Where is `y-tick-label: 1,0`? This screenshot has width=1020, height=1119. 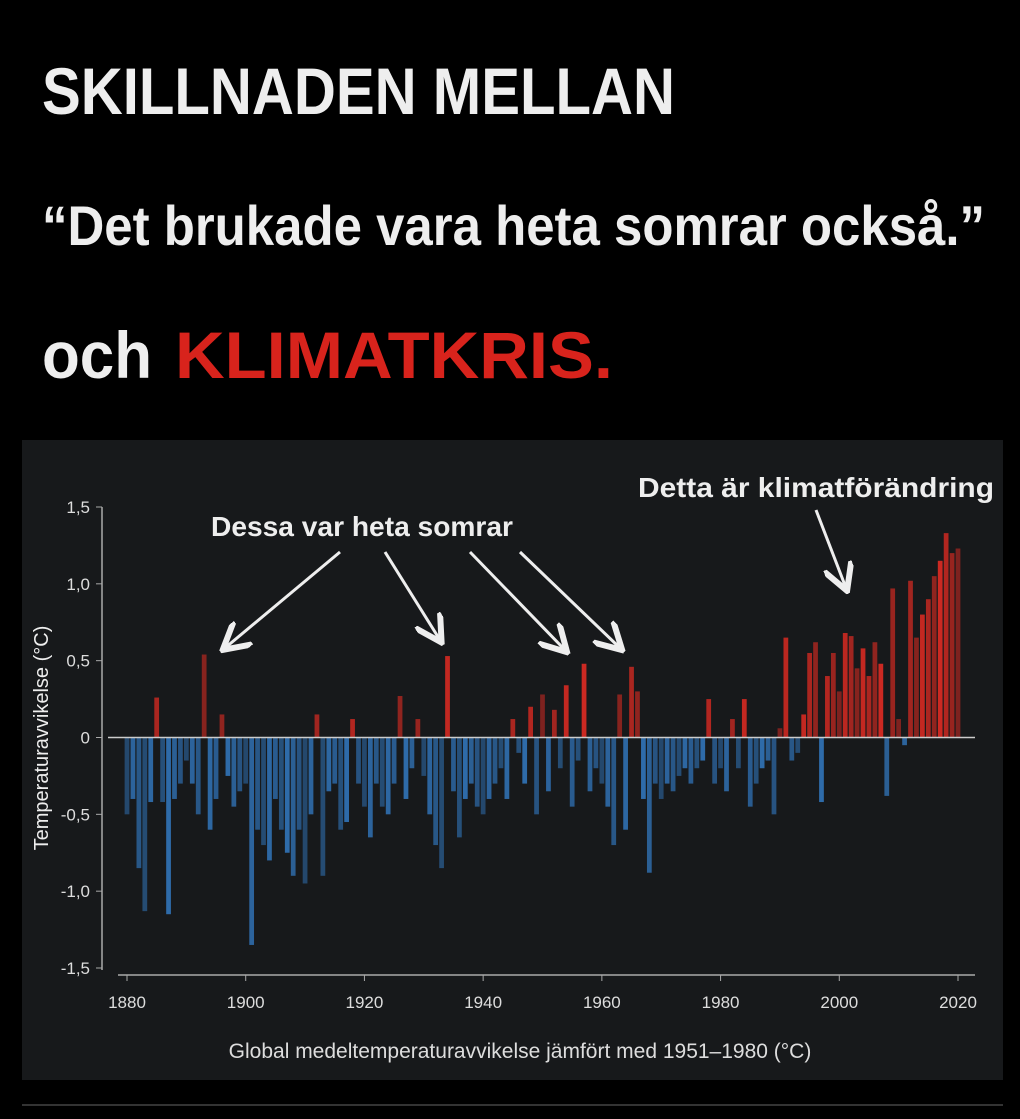 y-tick-label: 1,0 is located at coordinates (78, 584).